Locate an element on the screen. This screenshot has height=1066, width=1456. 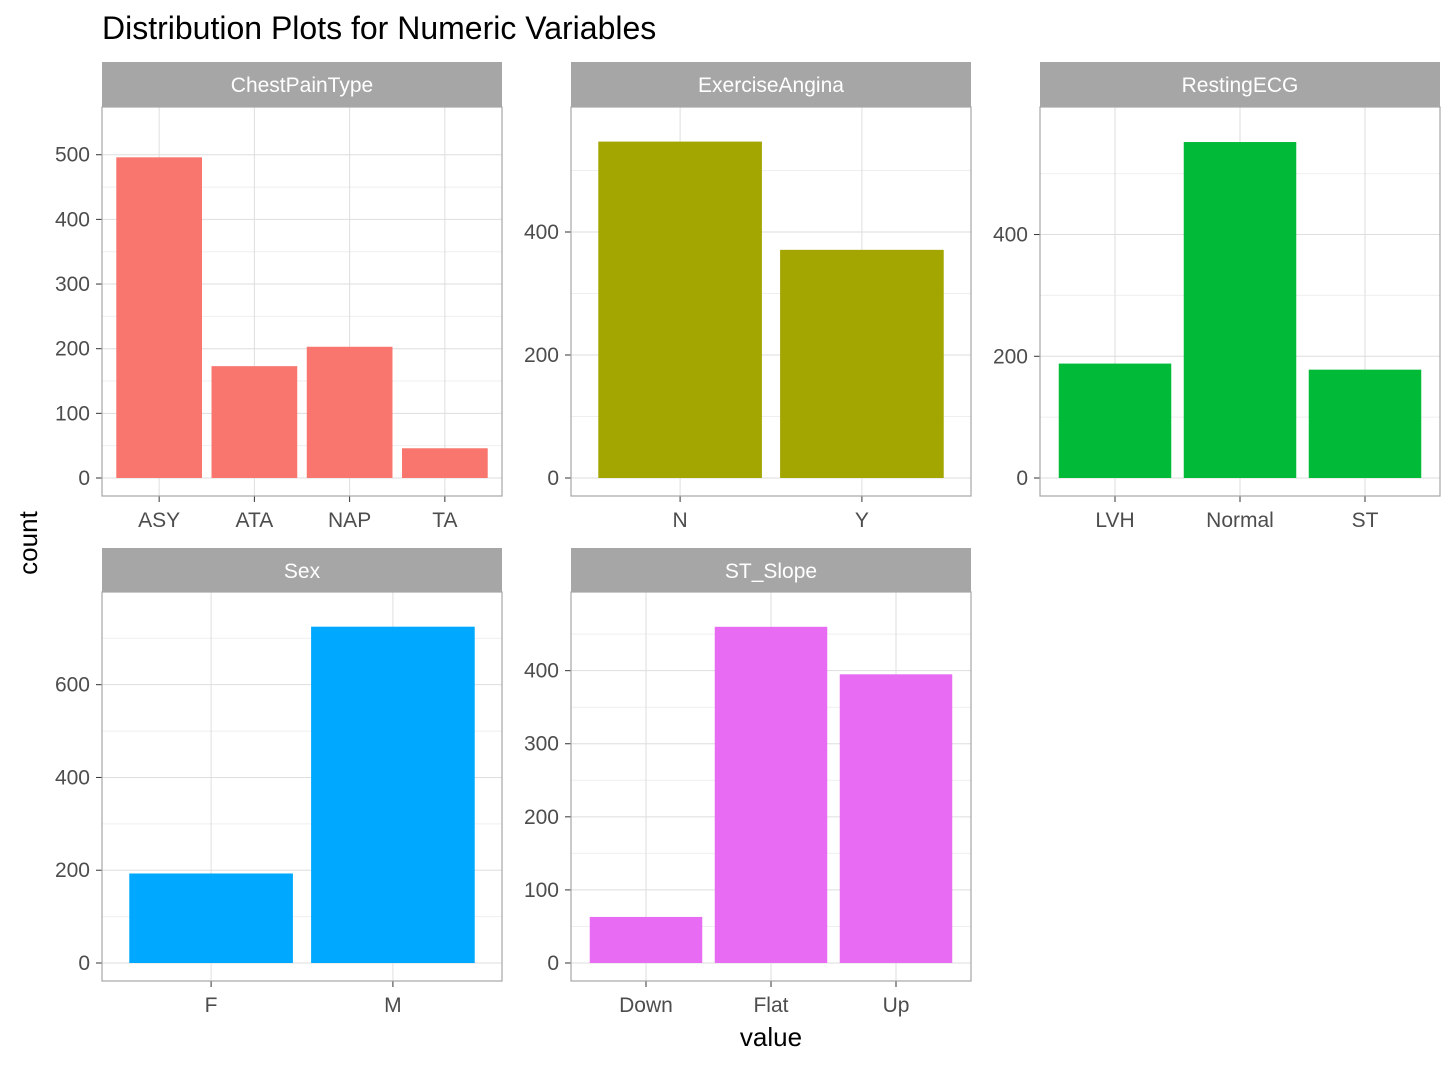
chart-title: Distribution Plots for Numeric Variables is located at coordinates (379, 28).